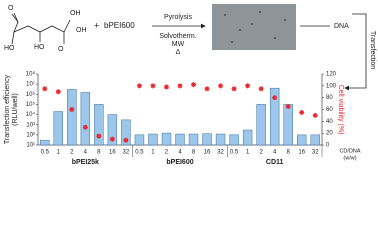 Image resolution: width=378 pixels, height=240 pixels. What do you see at coordinates (329, 134) in the screenshot?
I see `y2-tick-label: 20` at bounding box center [329, 134].